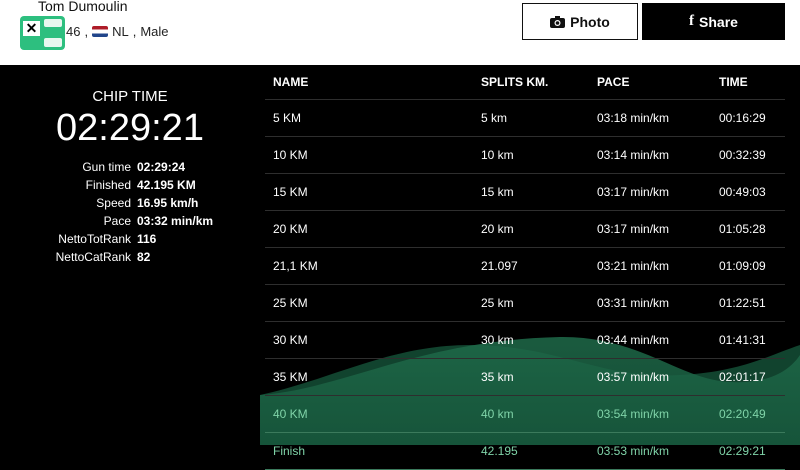 The image size is (800, 470). What do you see at coordinates (117, 221) in the screenshot?
I see `stat-label: Pace` at bounding box center [117, 221].